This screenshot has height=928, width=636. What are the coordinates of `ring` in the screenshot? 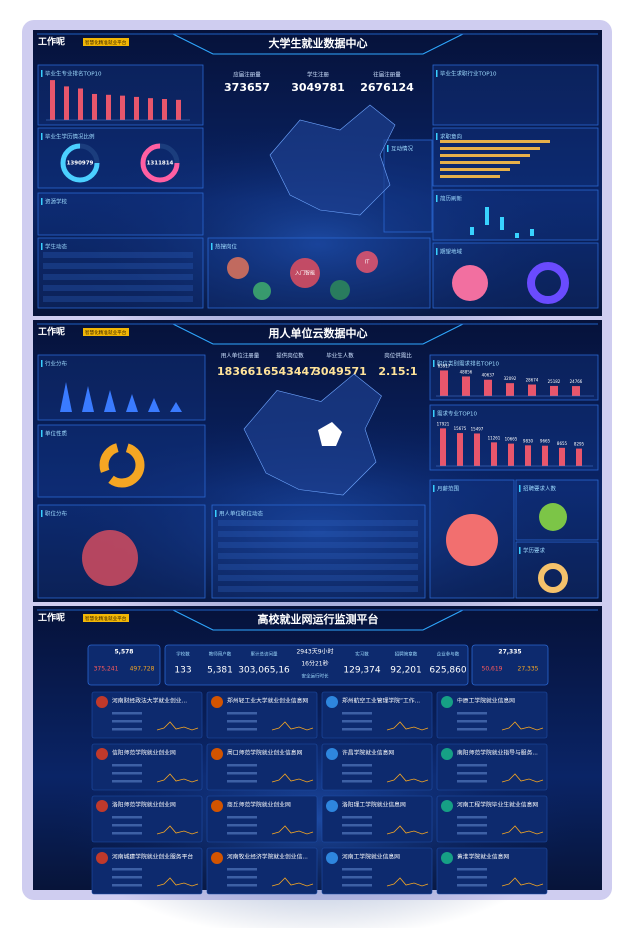 It's located at (553, 578).